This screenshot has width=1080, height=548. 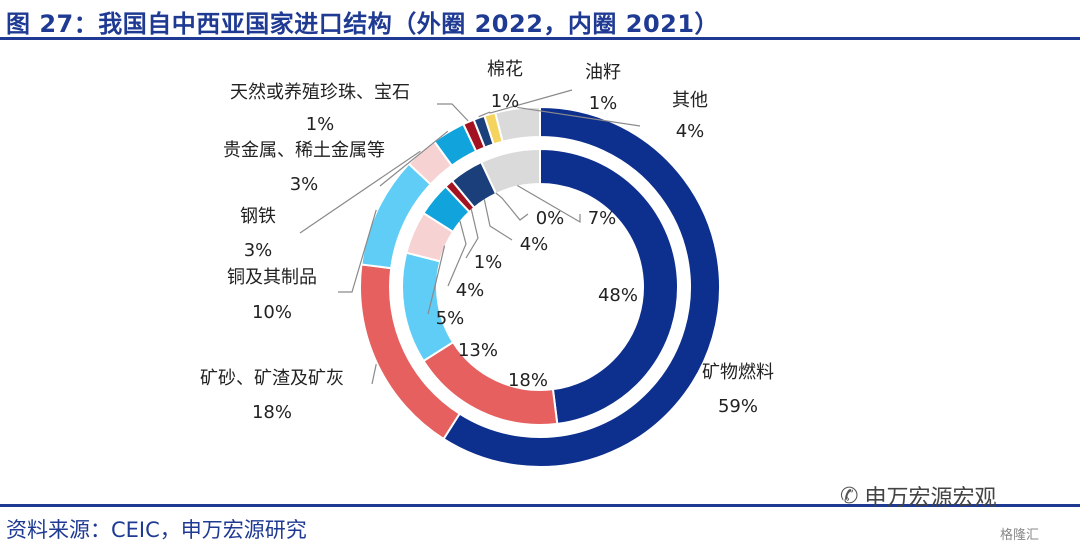 What do you see at coordinates (690, 131) in the screenshot?
I see `outer-value-label-other: 4%` at bounding box center [690, 131].